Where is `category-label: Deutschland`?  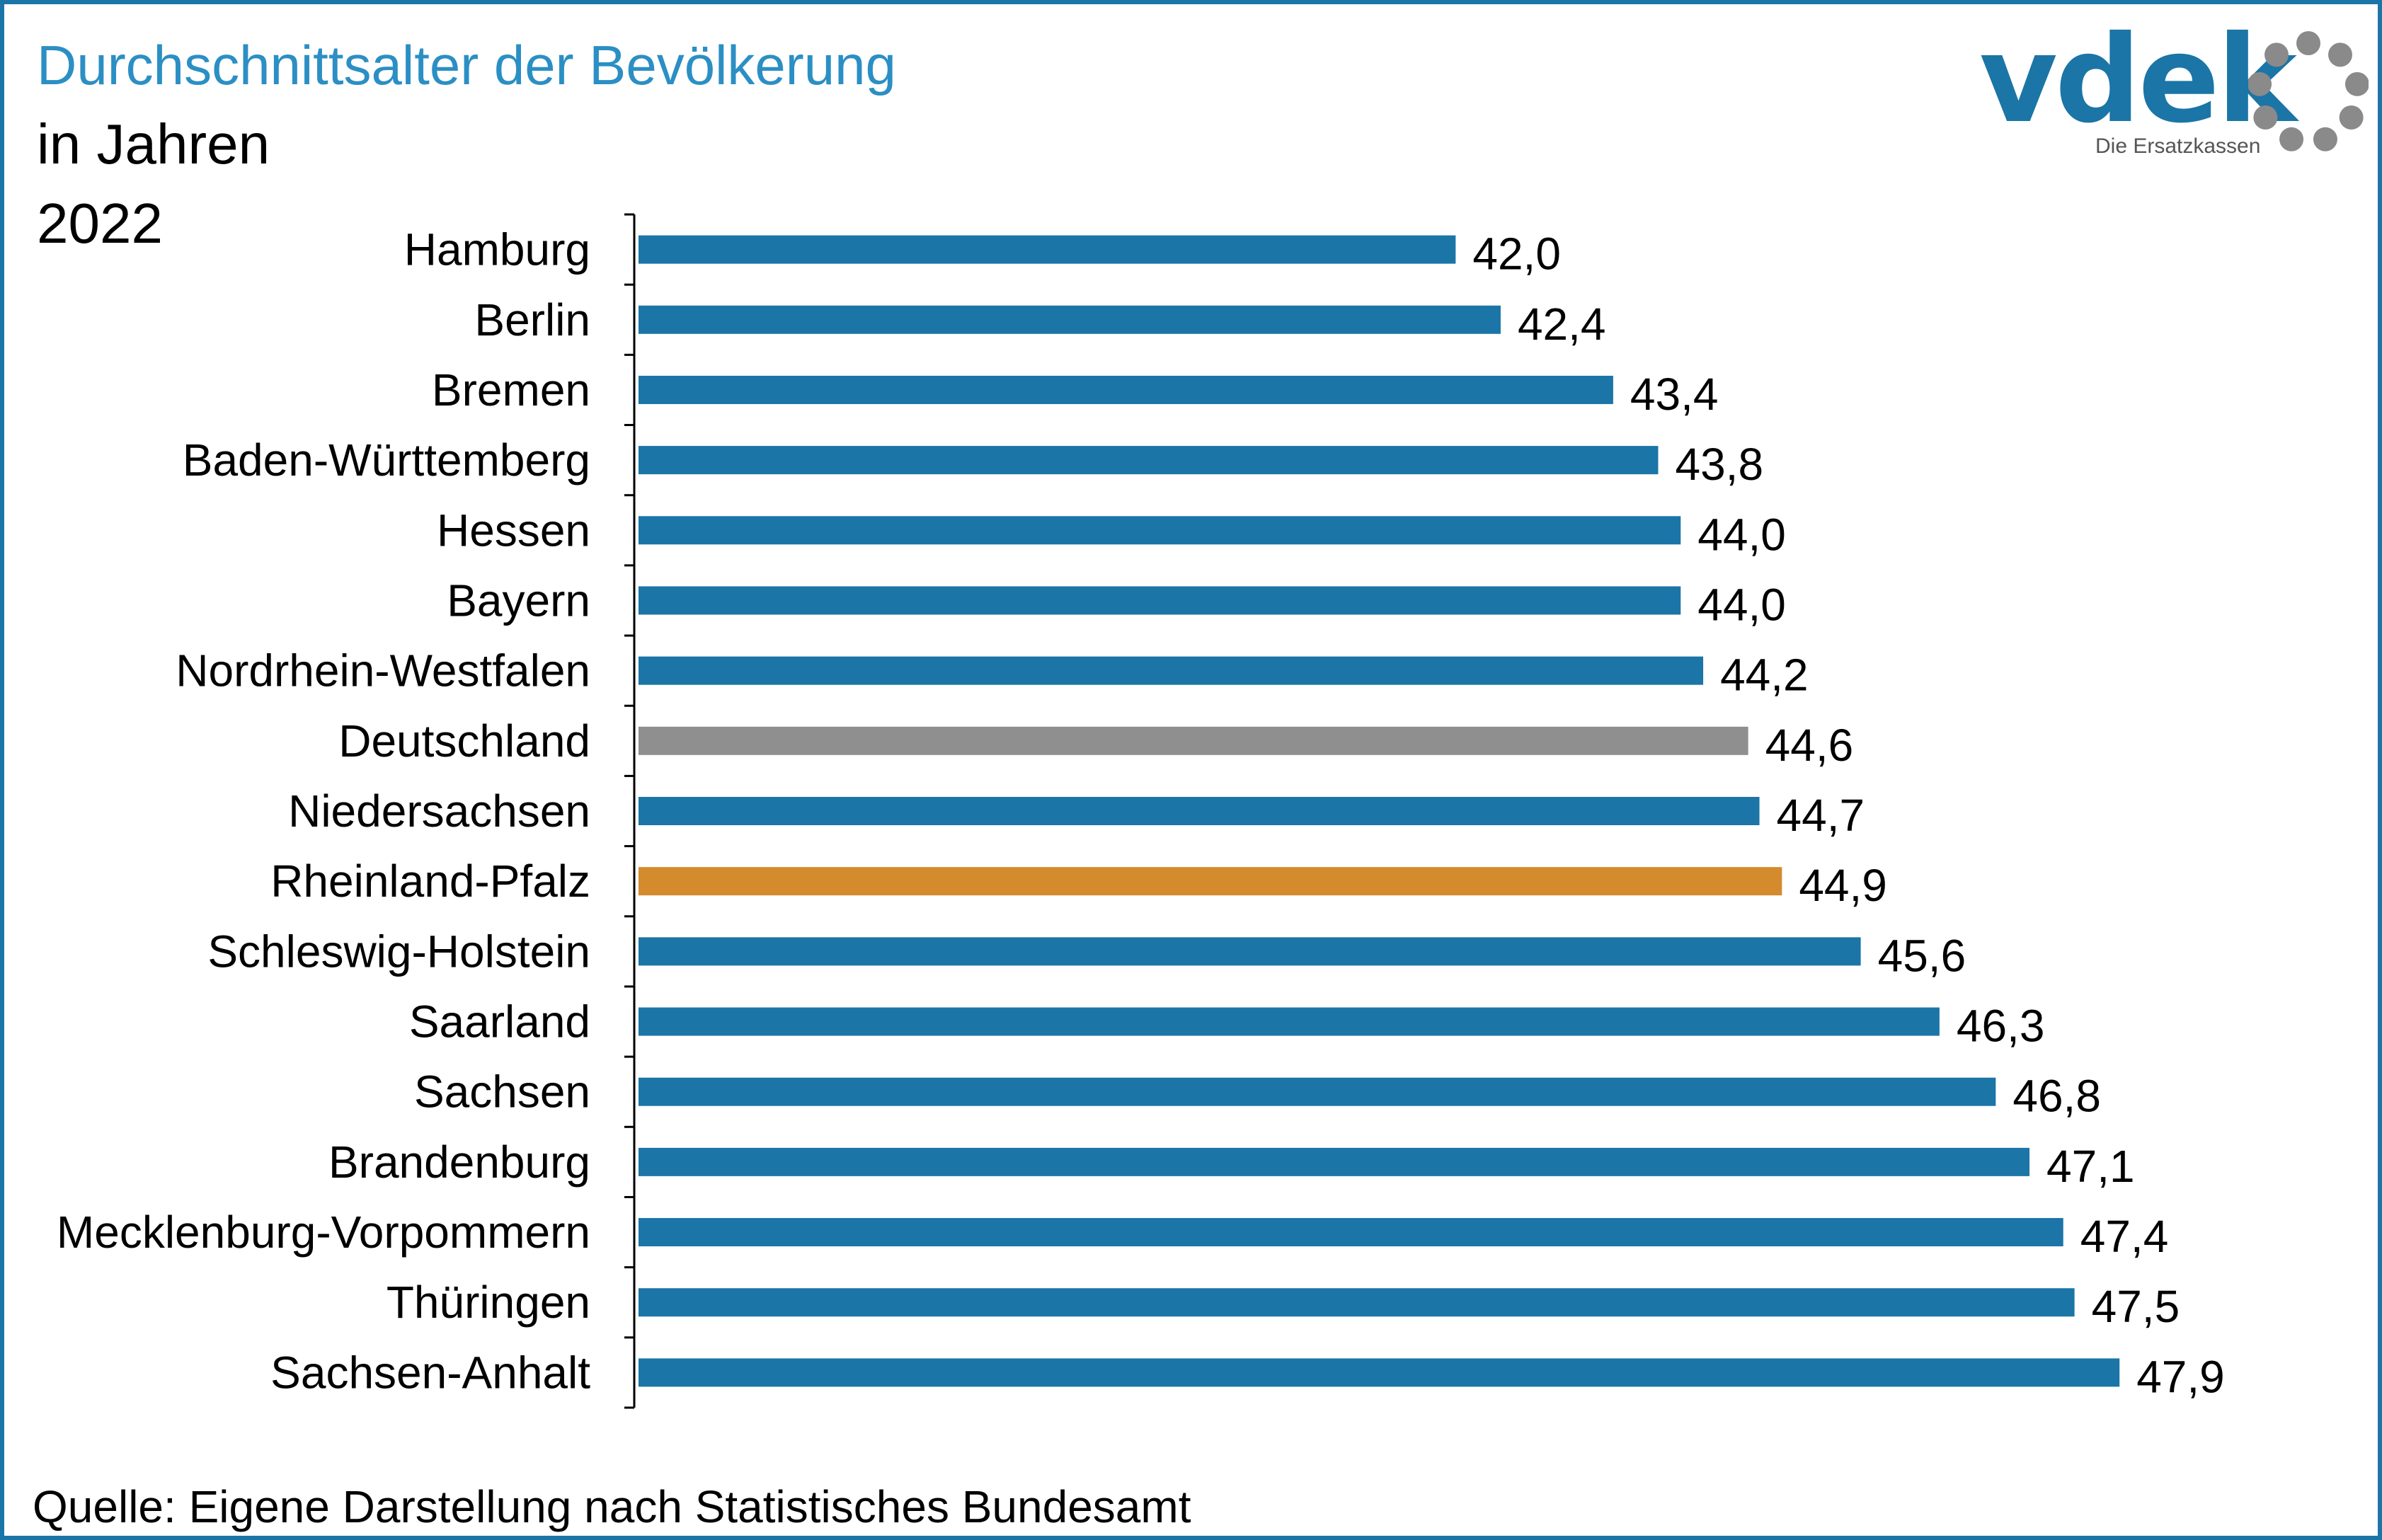
category-label: Deutschland is located at coordinates (464, 741).